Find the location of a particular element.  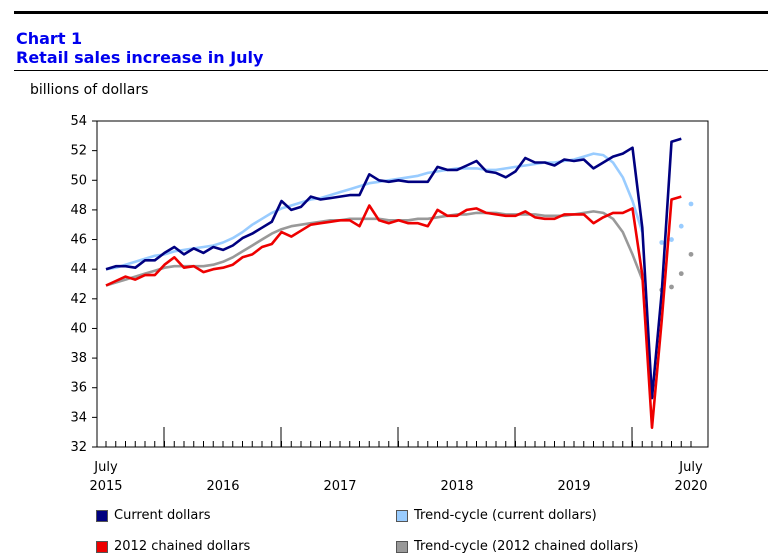

y-tick-label: 46 is located at coordinates (78, 240).